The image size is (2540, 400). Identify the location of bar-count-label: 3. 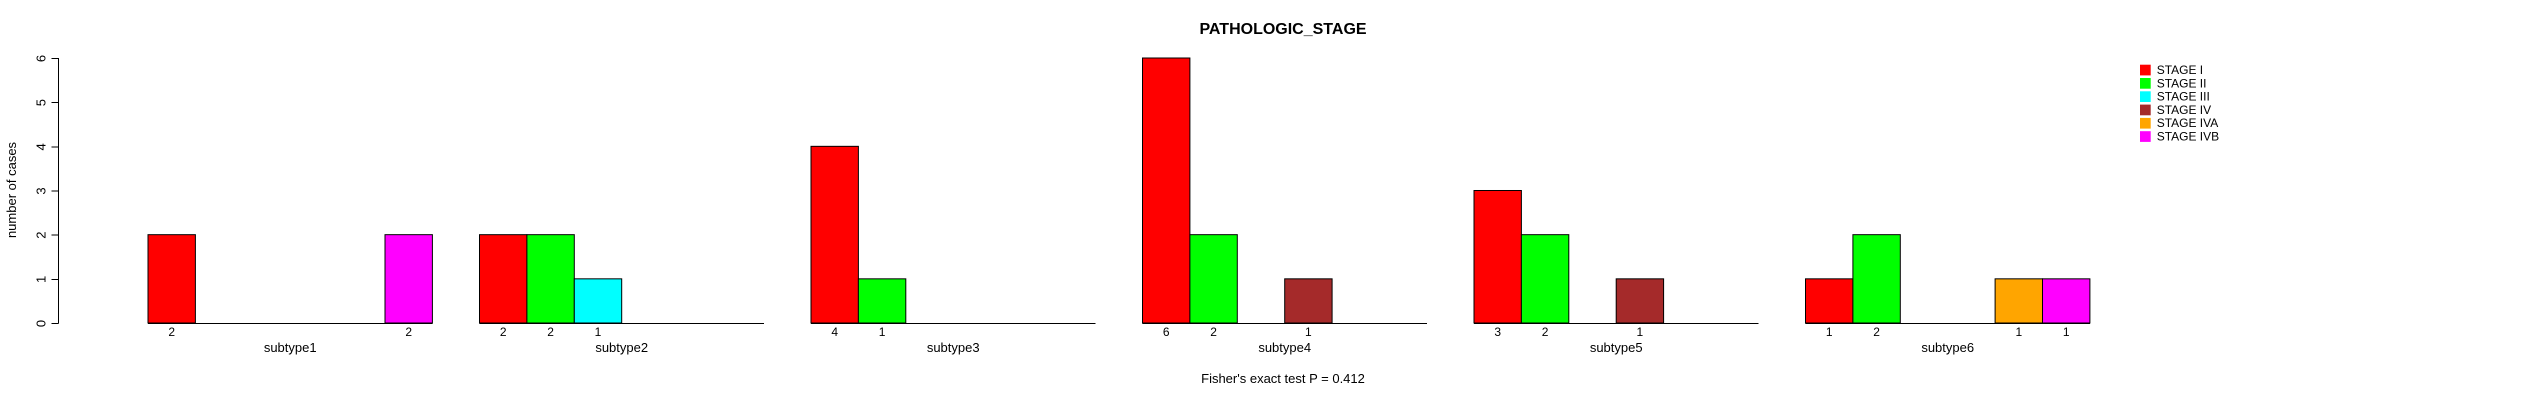
(1497, 332).